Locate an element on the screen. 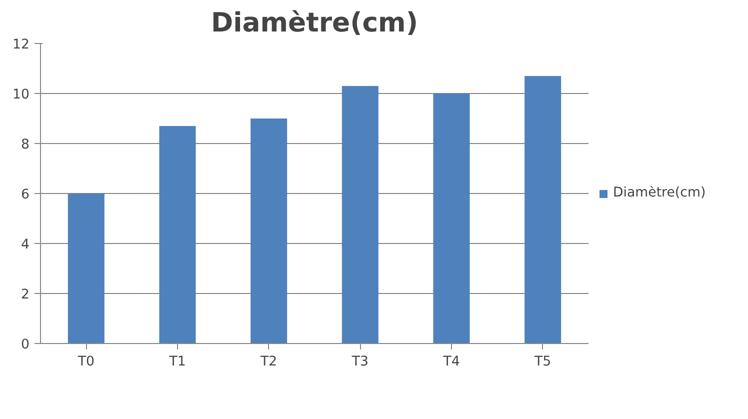 This screenshot has height=419, width=748. y-tick-label: 4 is located at coordinates (25, 245).